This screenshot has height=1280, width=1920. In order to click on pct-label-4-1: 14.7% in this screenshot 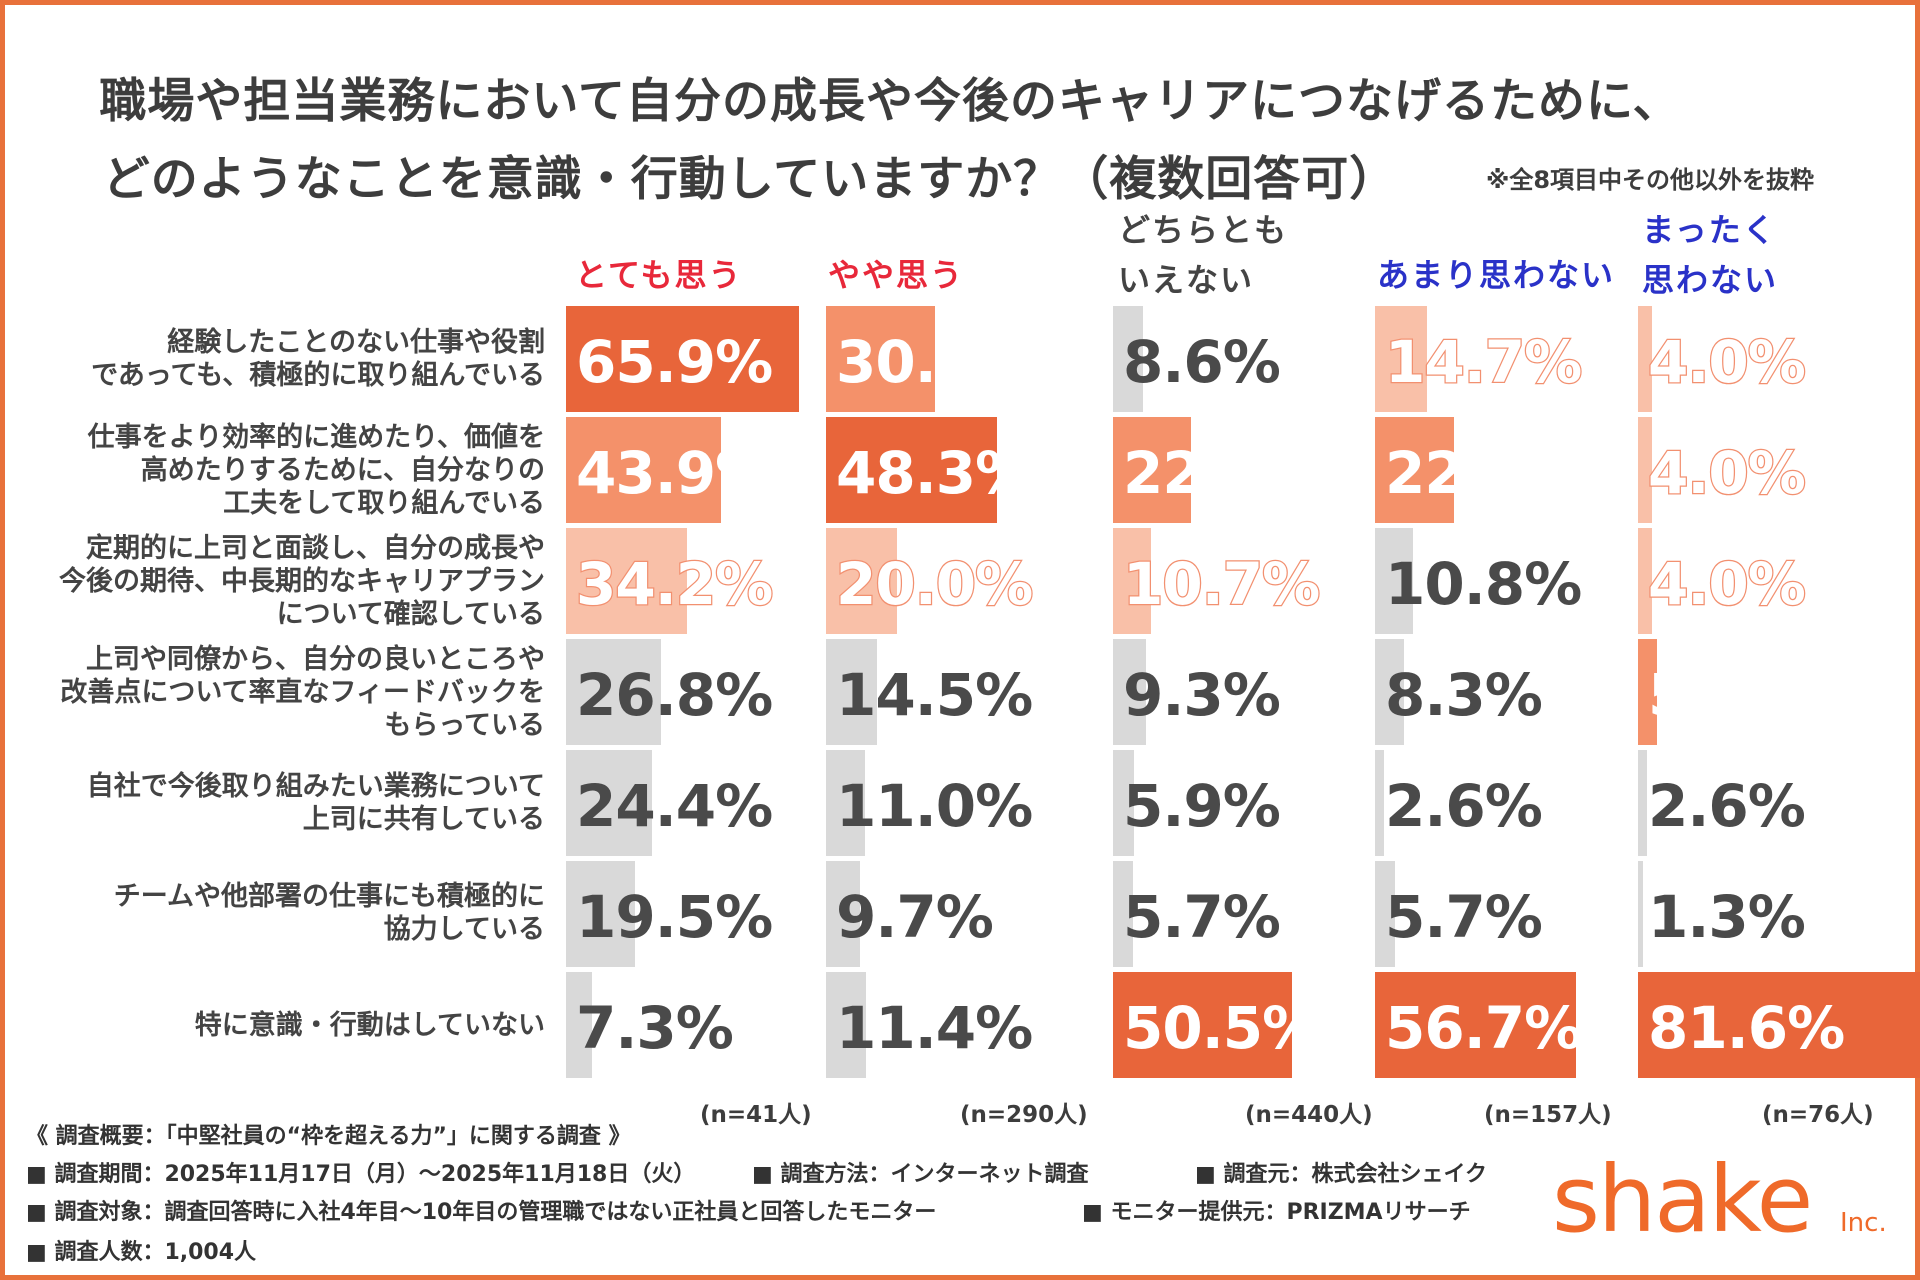, I will do `click(1484, 362)`.